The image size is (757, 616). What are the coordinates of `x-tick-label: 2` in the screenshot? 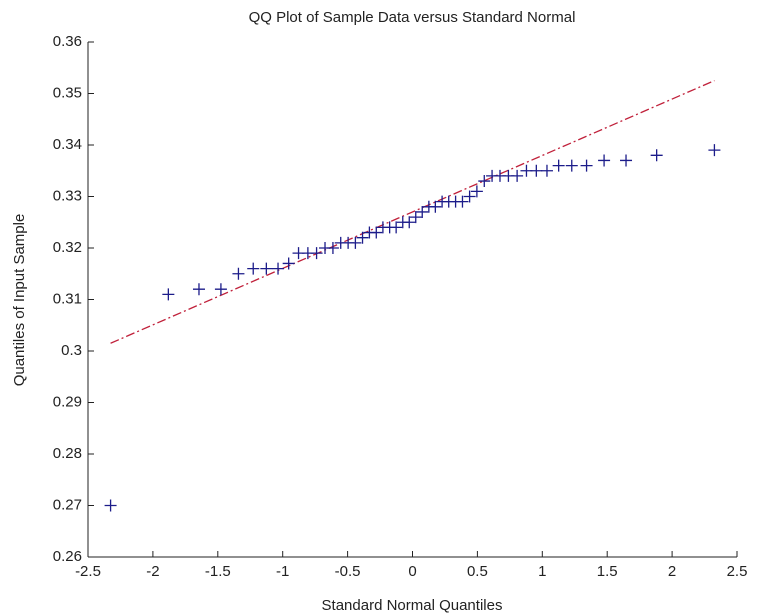 It's located at (672, 571).